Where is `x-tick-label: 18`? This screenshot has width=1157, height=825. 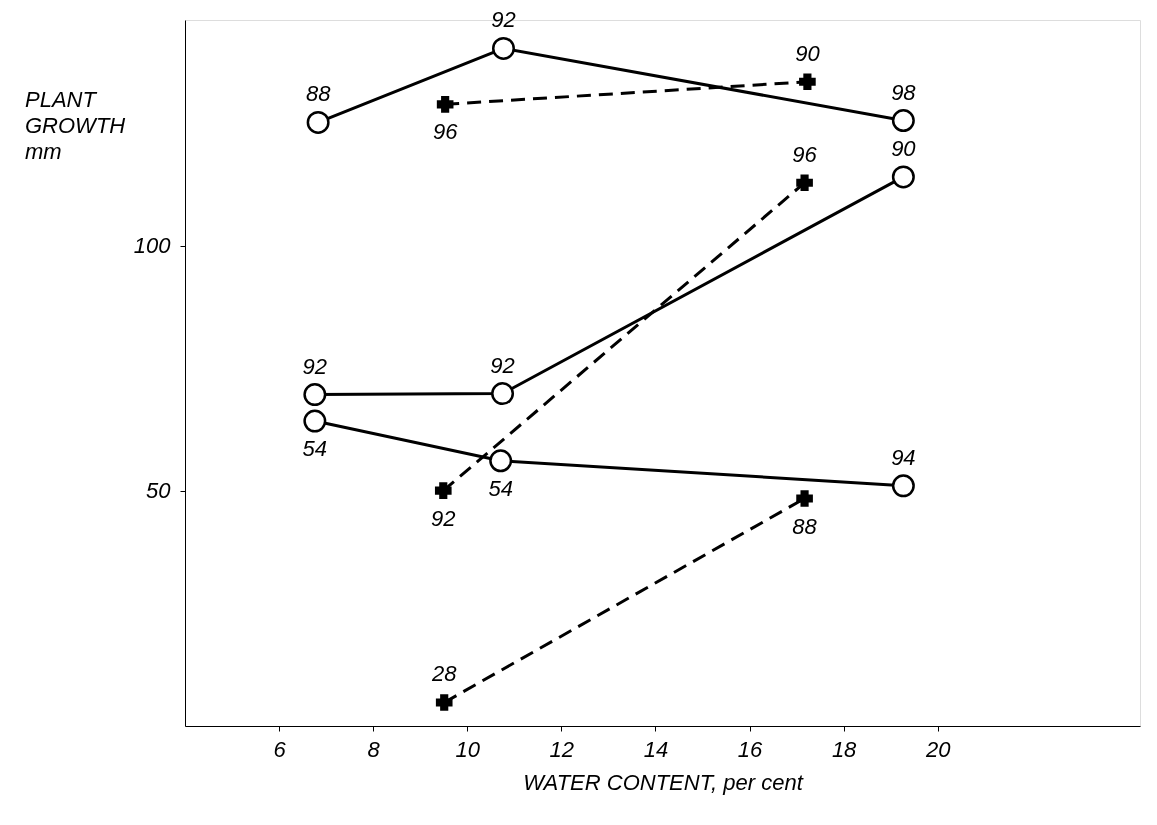
x-tick-label: 18 is located at coordinates (844, 749).